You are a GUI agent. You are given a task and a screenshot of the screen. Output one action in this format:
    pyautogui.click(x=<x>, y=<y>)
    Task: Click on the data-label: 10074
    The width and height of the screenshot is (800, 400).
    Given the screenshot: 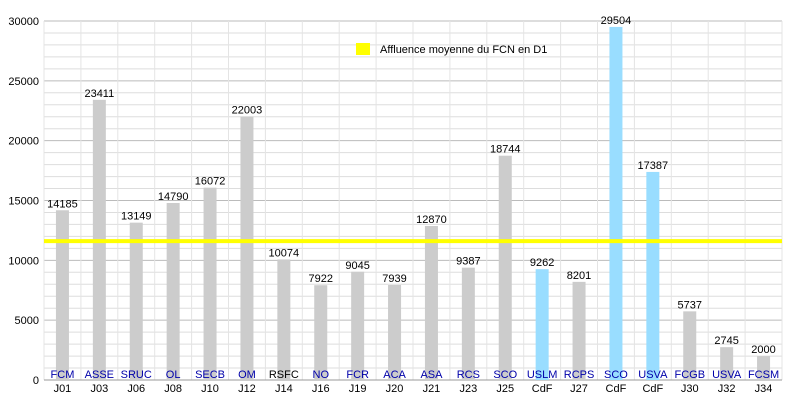 What is the action you would take?
    pyautogui.click(x=284, y=253)
    